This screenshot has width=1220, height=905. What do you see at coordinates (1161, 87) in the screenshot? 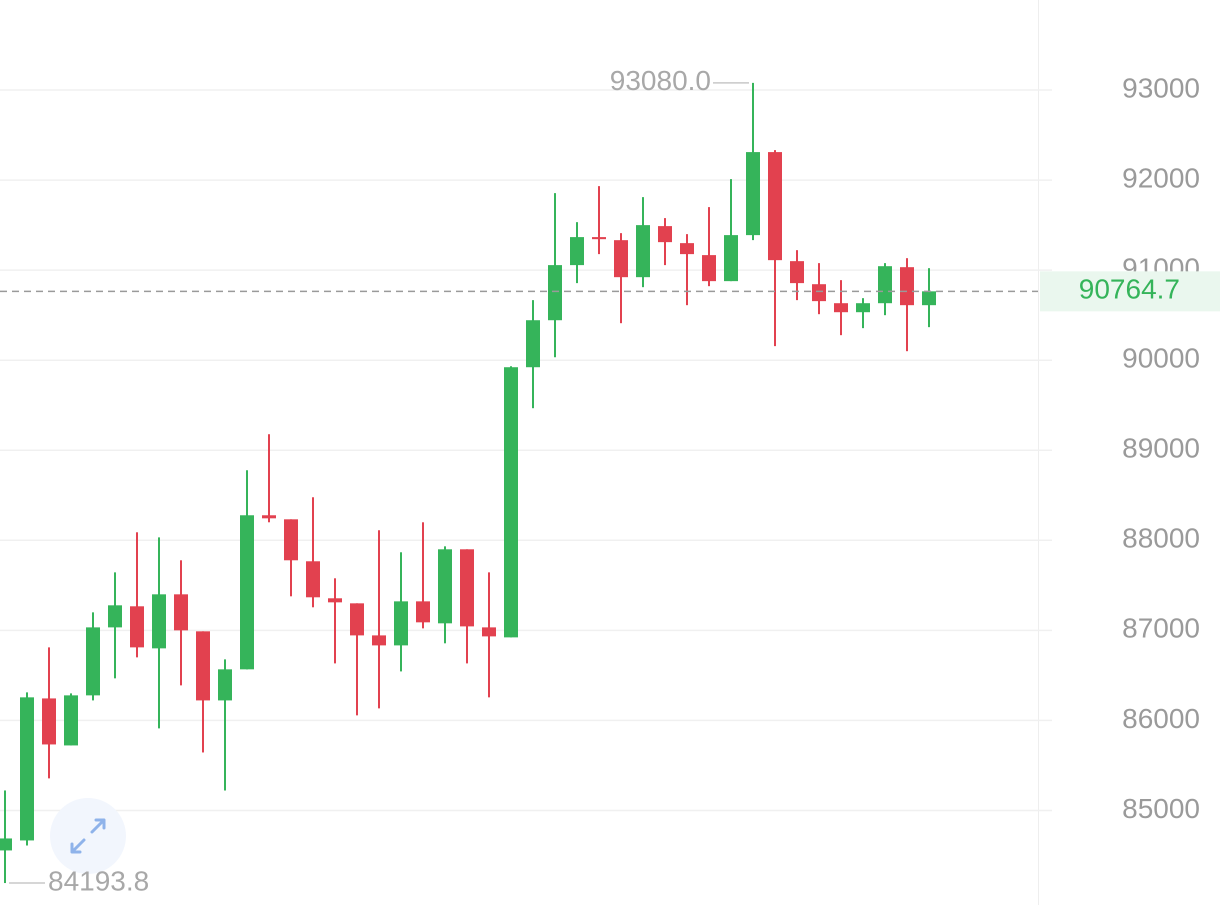
I see `y-tick-label: 93000` at bounding box center [1161, 87].